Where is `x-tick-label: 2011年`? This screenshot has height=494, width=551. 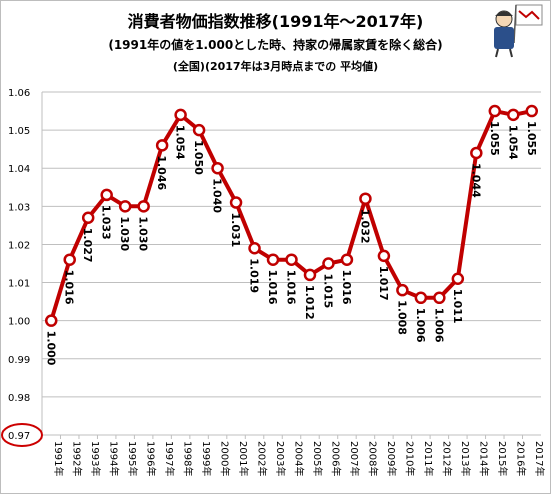
x-tick-label: 2011年 is located at coordinates (428, 458).